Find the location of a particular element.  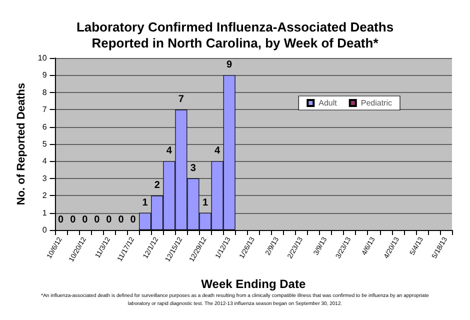

x-axis-title: Week Ending Date is located at coordinates (253, 284).